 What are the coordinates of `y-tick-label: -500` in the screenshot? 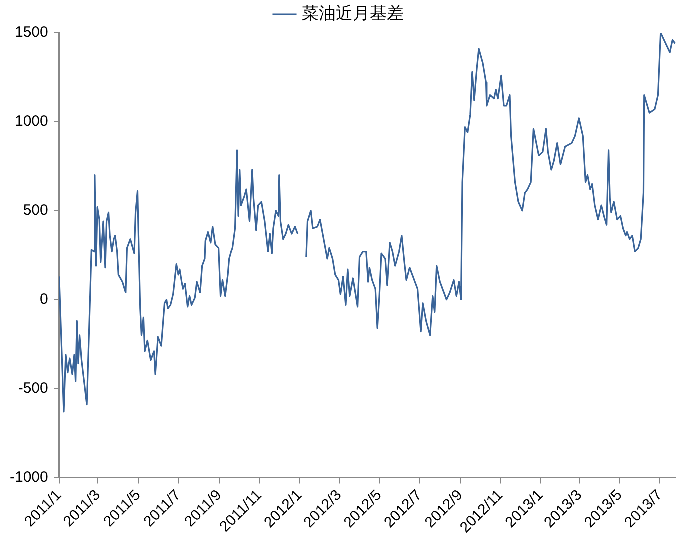 It's located at (33, 388).